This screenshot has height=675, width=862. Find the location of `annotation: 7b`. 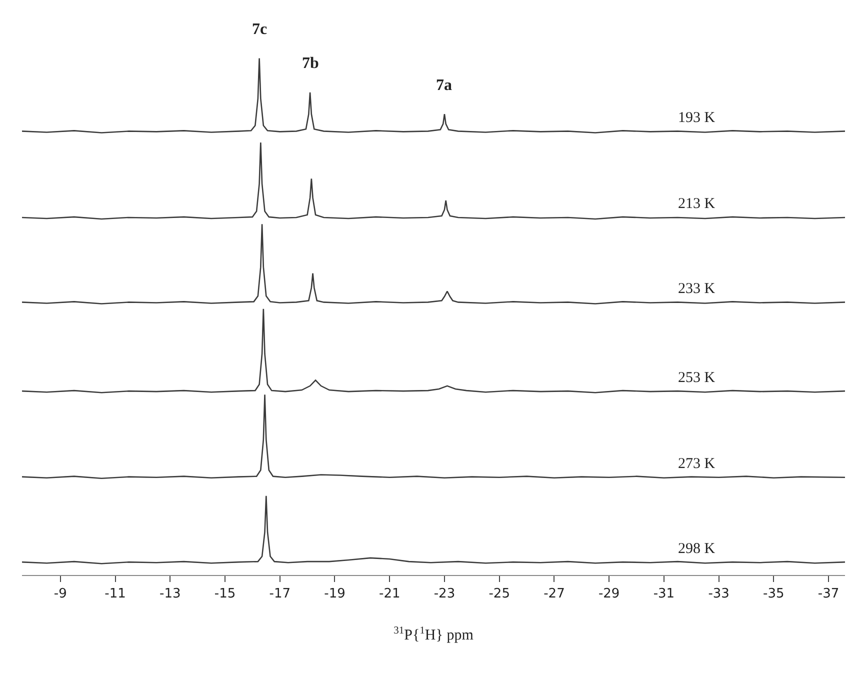

annotation: 7b is located at coordinates (310, 63).